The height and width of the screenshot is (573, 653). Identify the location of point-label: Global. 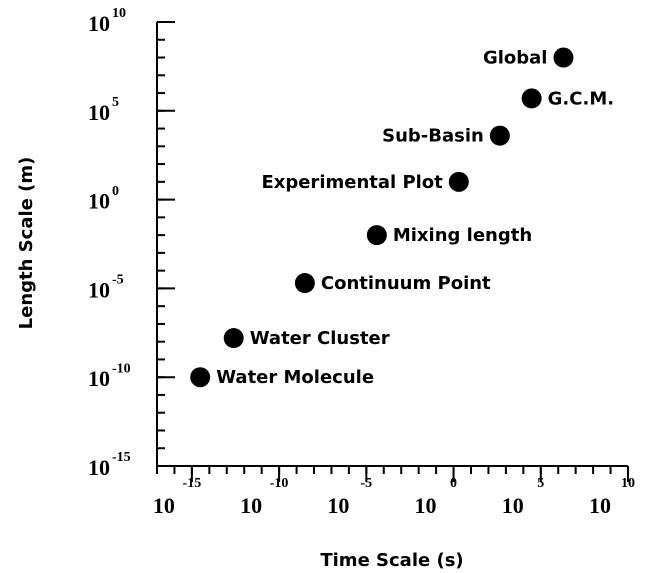
(515, 58).